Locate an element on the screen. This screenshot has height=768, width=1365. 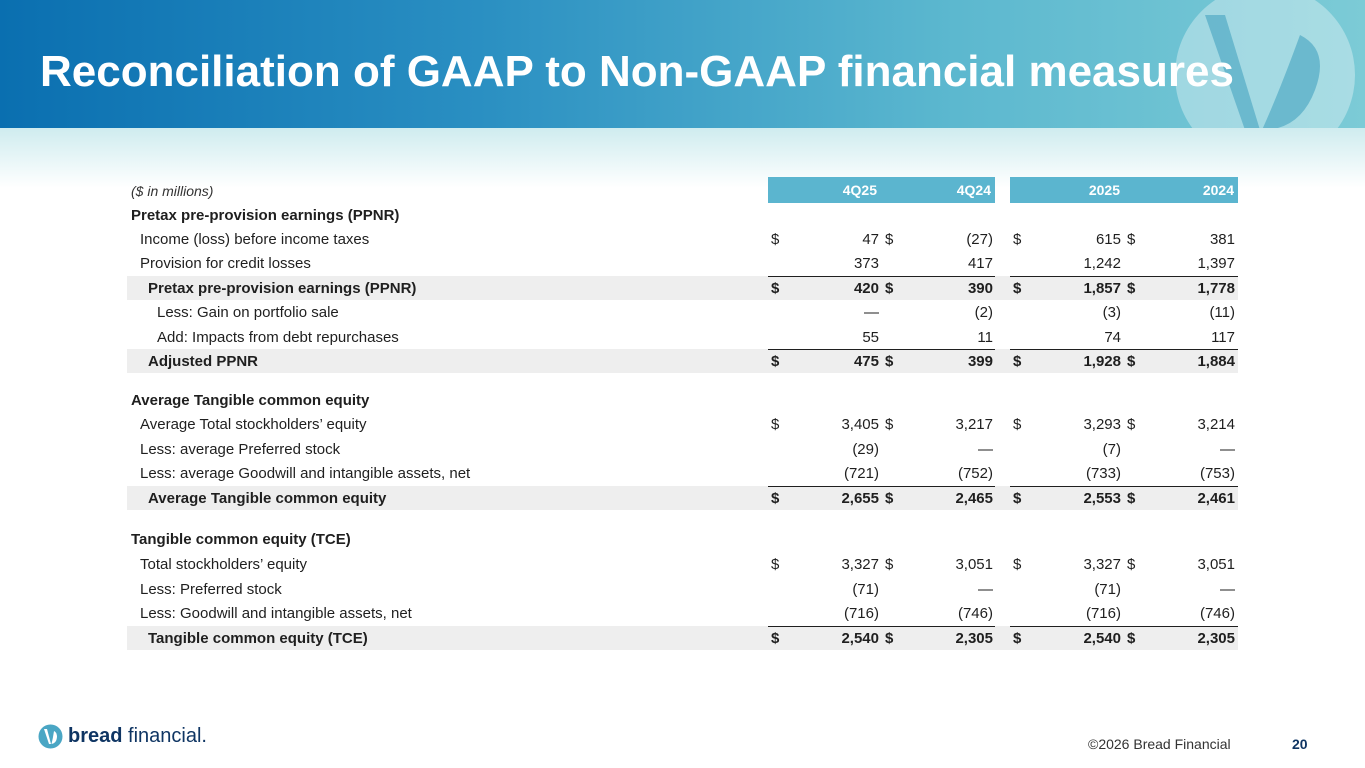
cell-value: (746) is located at coordinates (1217, 613).